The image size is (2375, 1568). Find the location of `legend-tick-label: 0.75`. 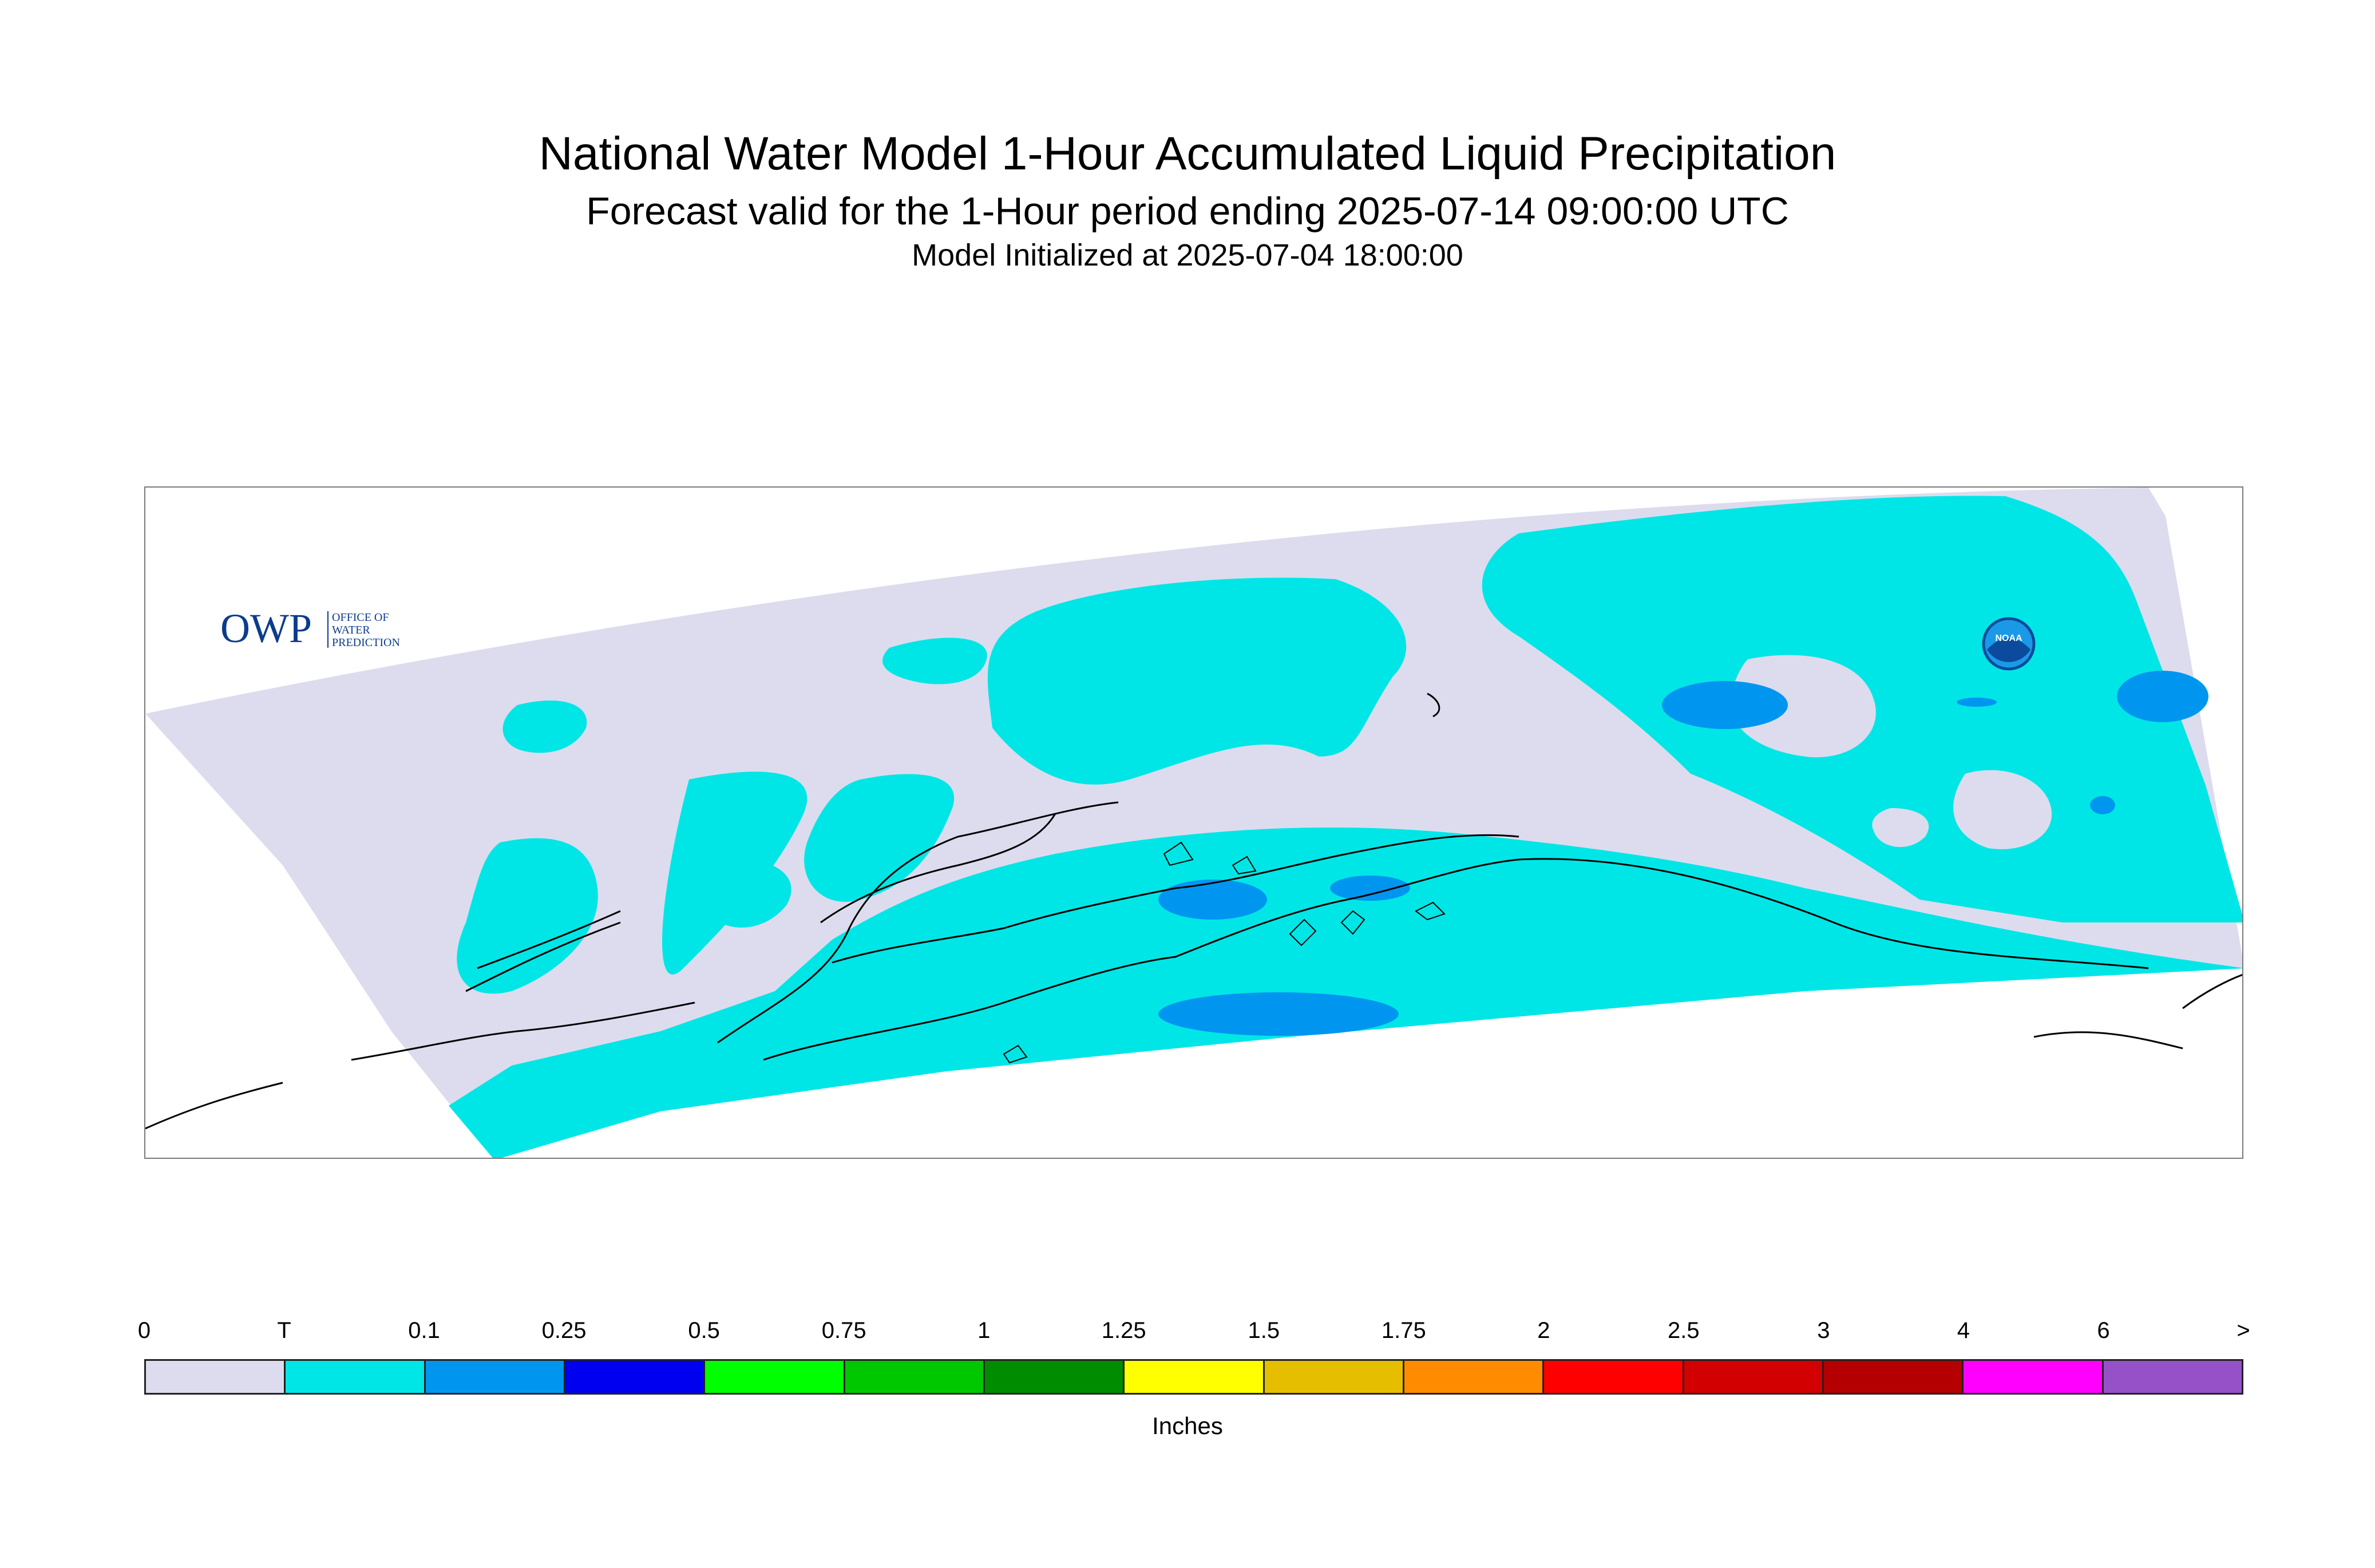

legend-tick-label: 0.75 is located at coordinates (843, 1330).